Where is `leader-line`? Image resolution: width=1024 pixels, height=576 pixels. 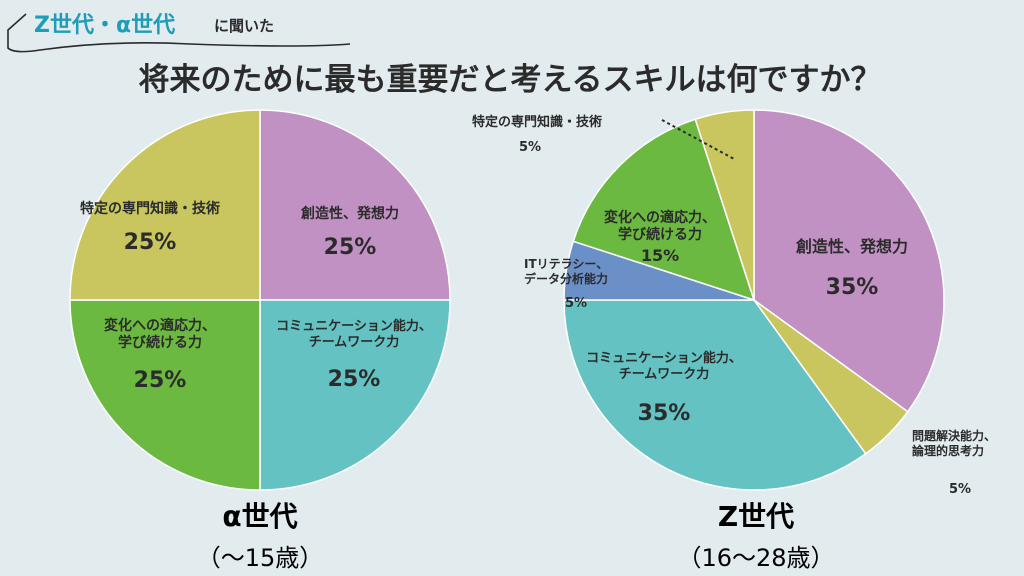
leader-line is located at coordinates (699, 140).